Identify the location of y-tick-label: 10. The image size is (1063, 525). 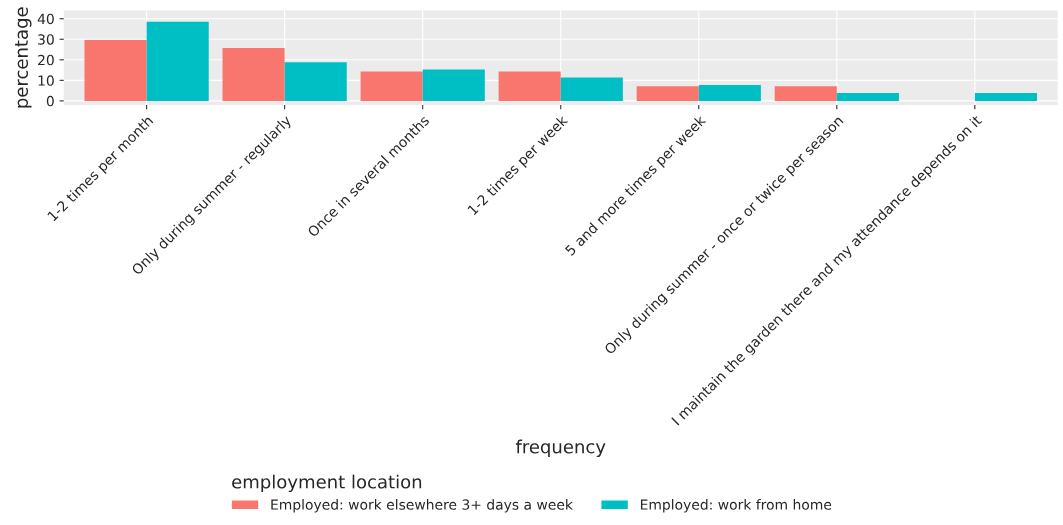
(46, 80).